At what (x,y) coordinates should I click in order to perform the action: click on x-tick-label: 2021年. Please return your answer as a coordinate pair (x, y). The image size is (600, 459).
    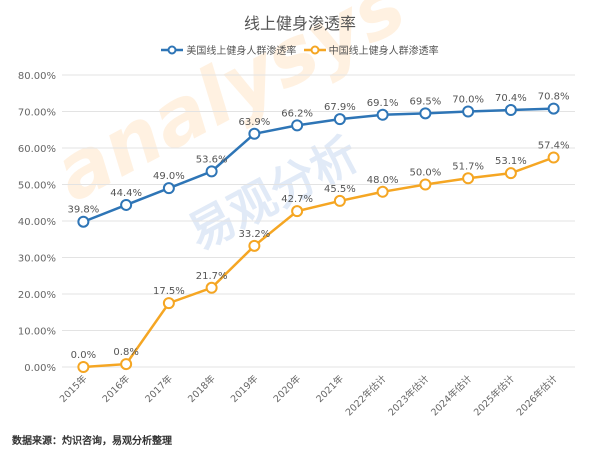
    Looking at the image, I should click on (330, 388).